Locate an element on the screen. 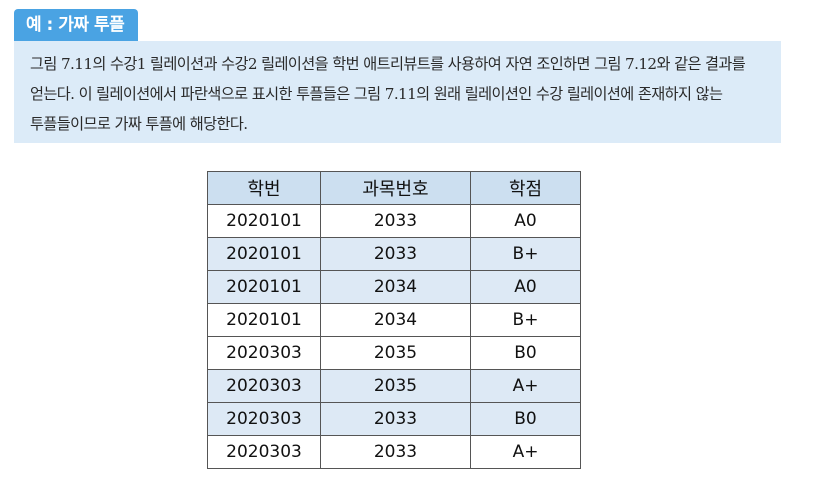 This screenshot has width=821, height=488. table-row: 2020101 2034 B+ is located at coordinates (394, 320).